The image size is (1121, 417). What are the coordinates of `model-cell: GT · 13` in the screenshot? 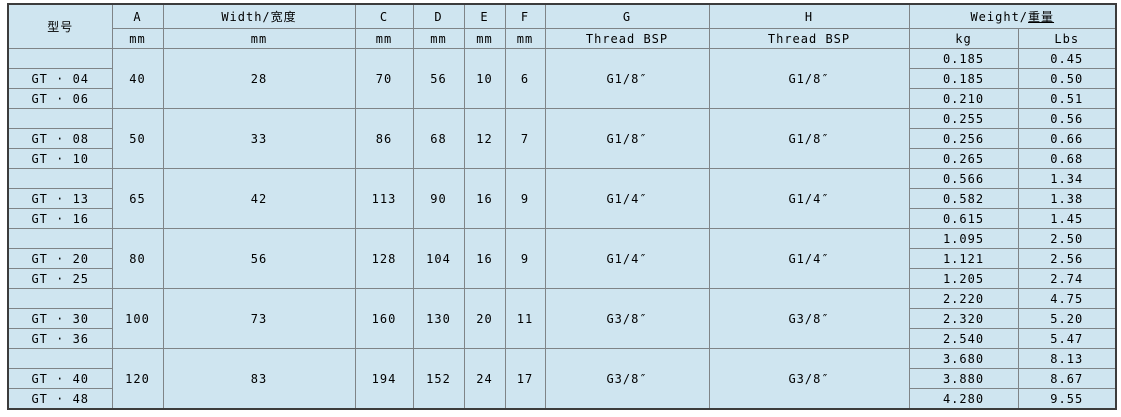 It's located at (60, 198).